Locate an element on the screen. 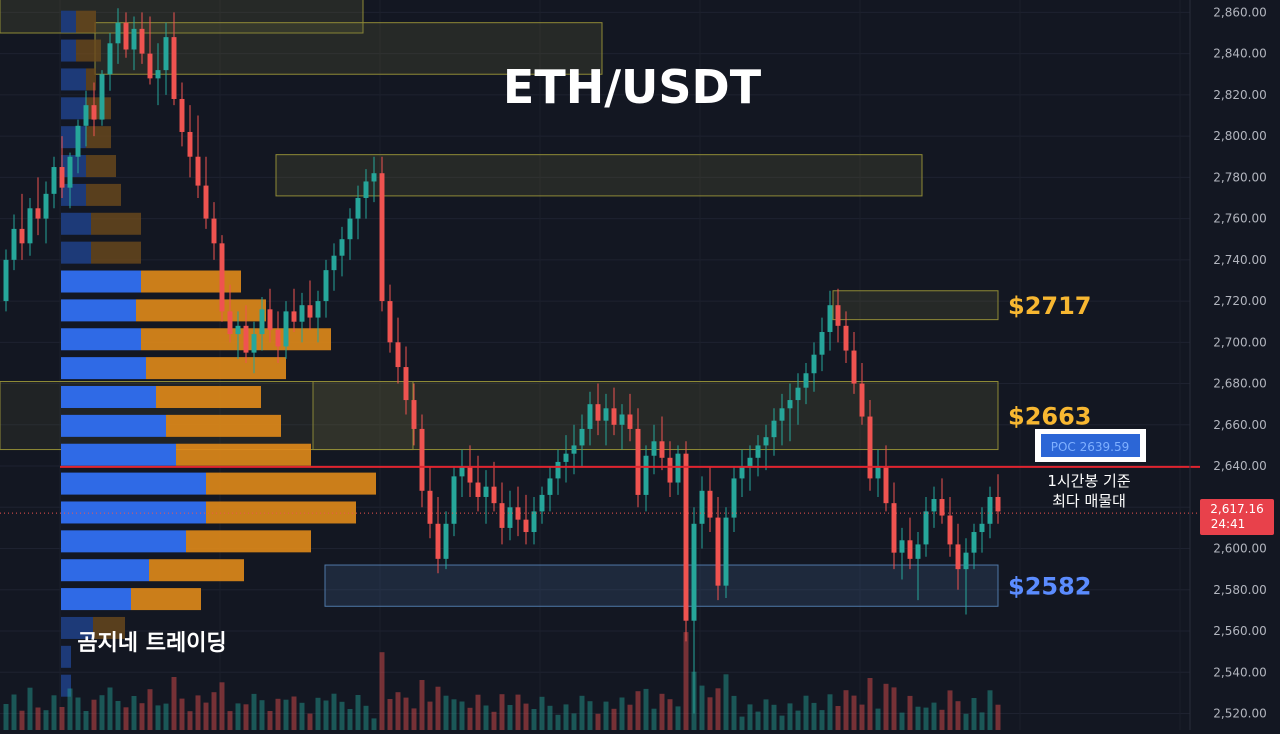 This screenshot has height=734, width=1280. y-tick-label: 2,640.00 is located at coordinates (1239, 466).